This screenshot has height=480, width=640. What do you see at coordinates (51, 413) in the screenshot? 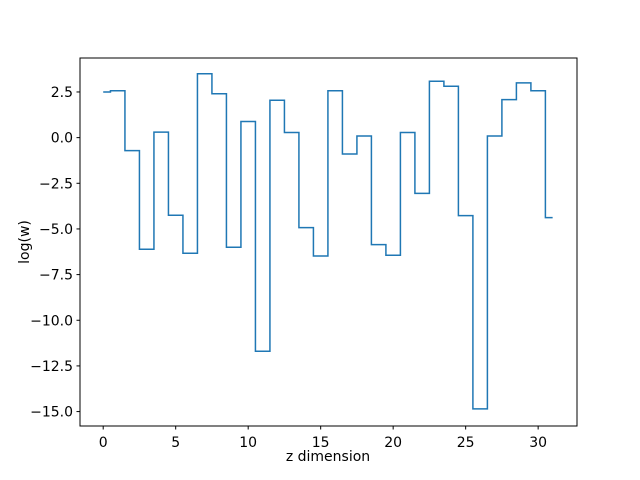
I see `y-tick-label: −15.0` at bounding box center [51, 413].